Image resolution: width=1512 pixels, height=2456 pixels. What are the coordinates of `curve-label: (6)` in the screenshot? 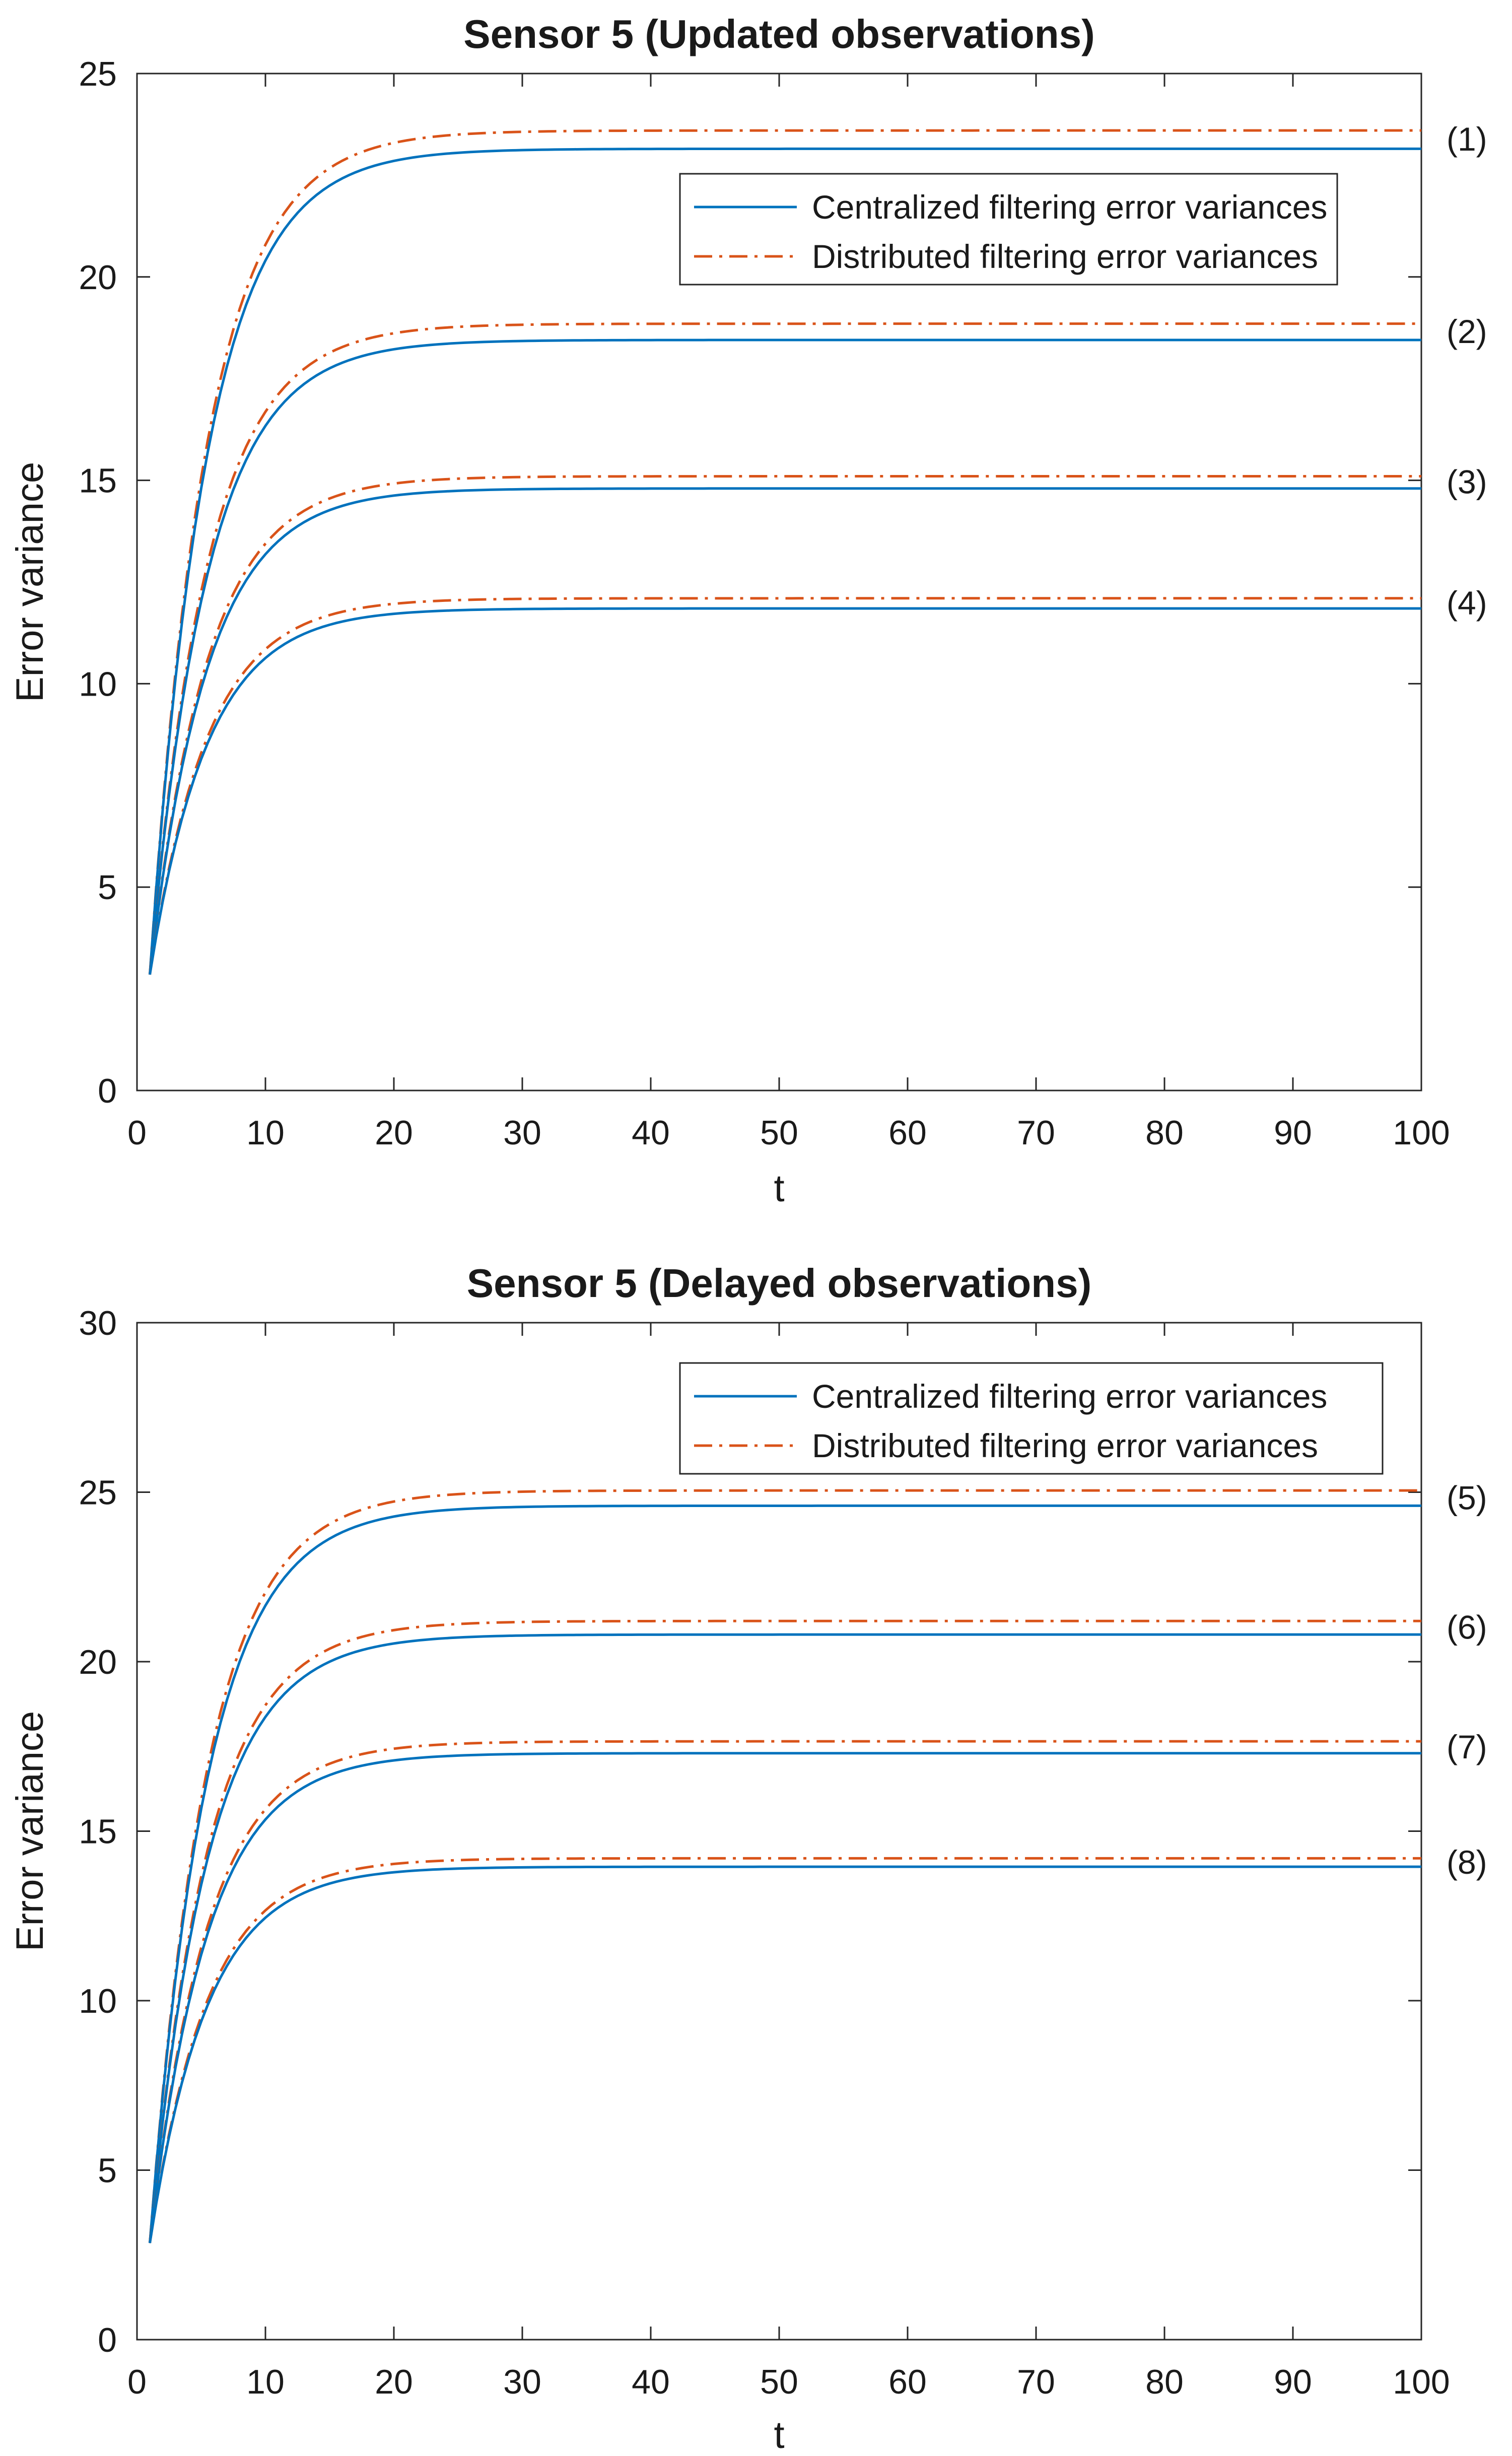 It's located at (1467, 1627).